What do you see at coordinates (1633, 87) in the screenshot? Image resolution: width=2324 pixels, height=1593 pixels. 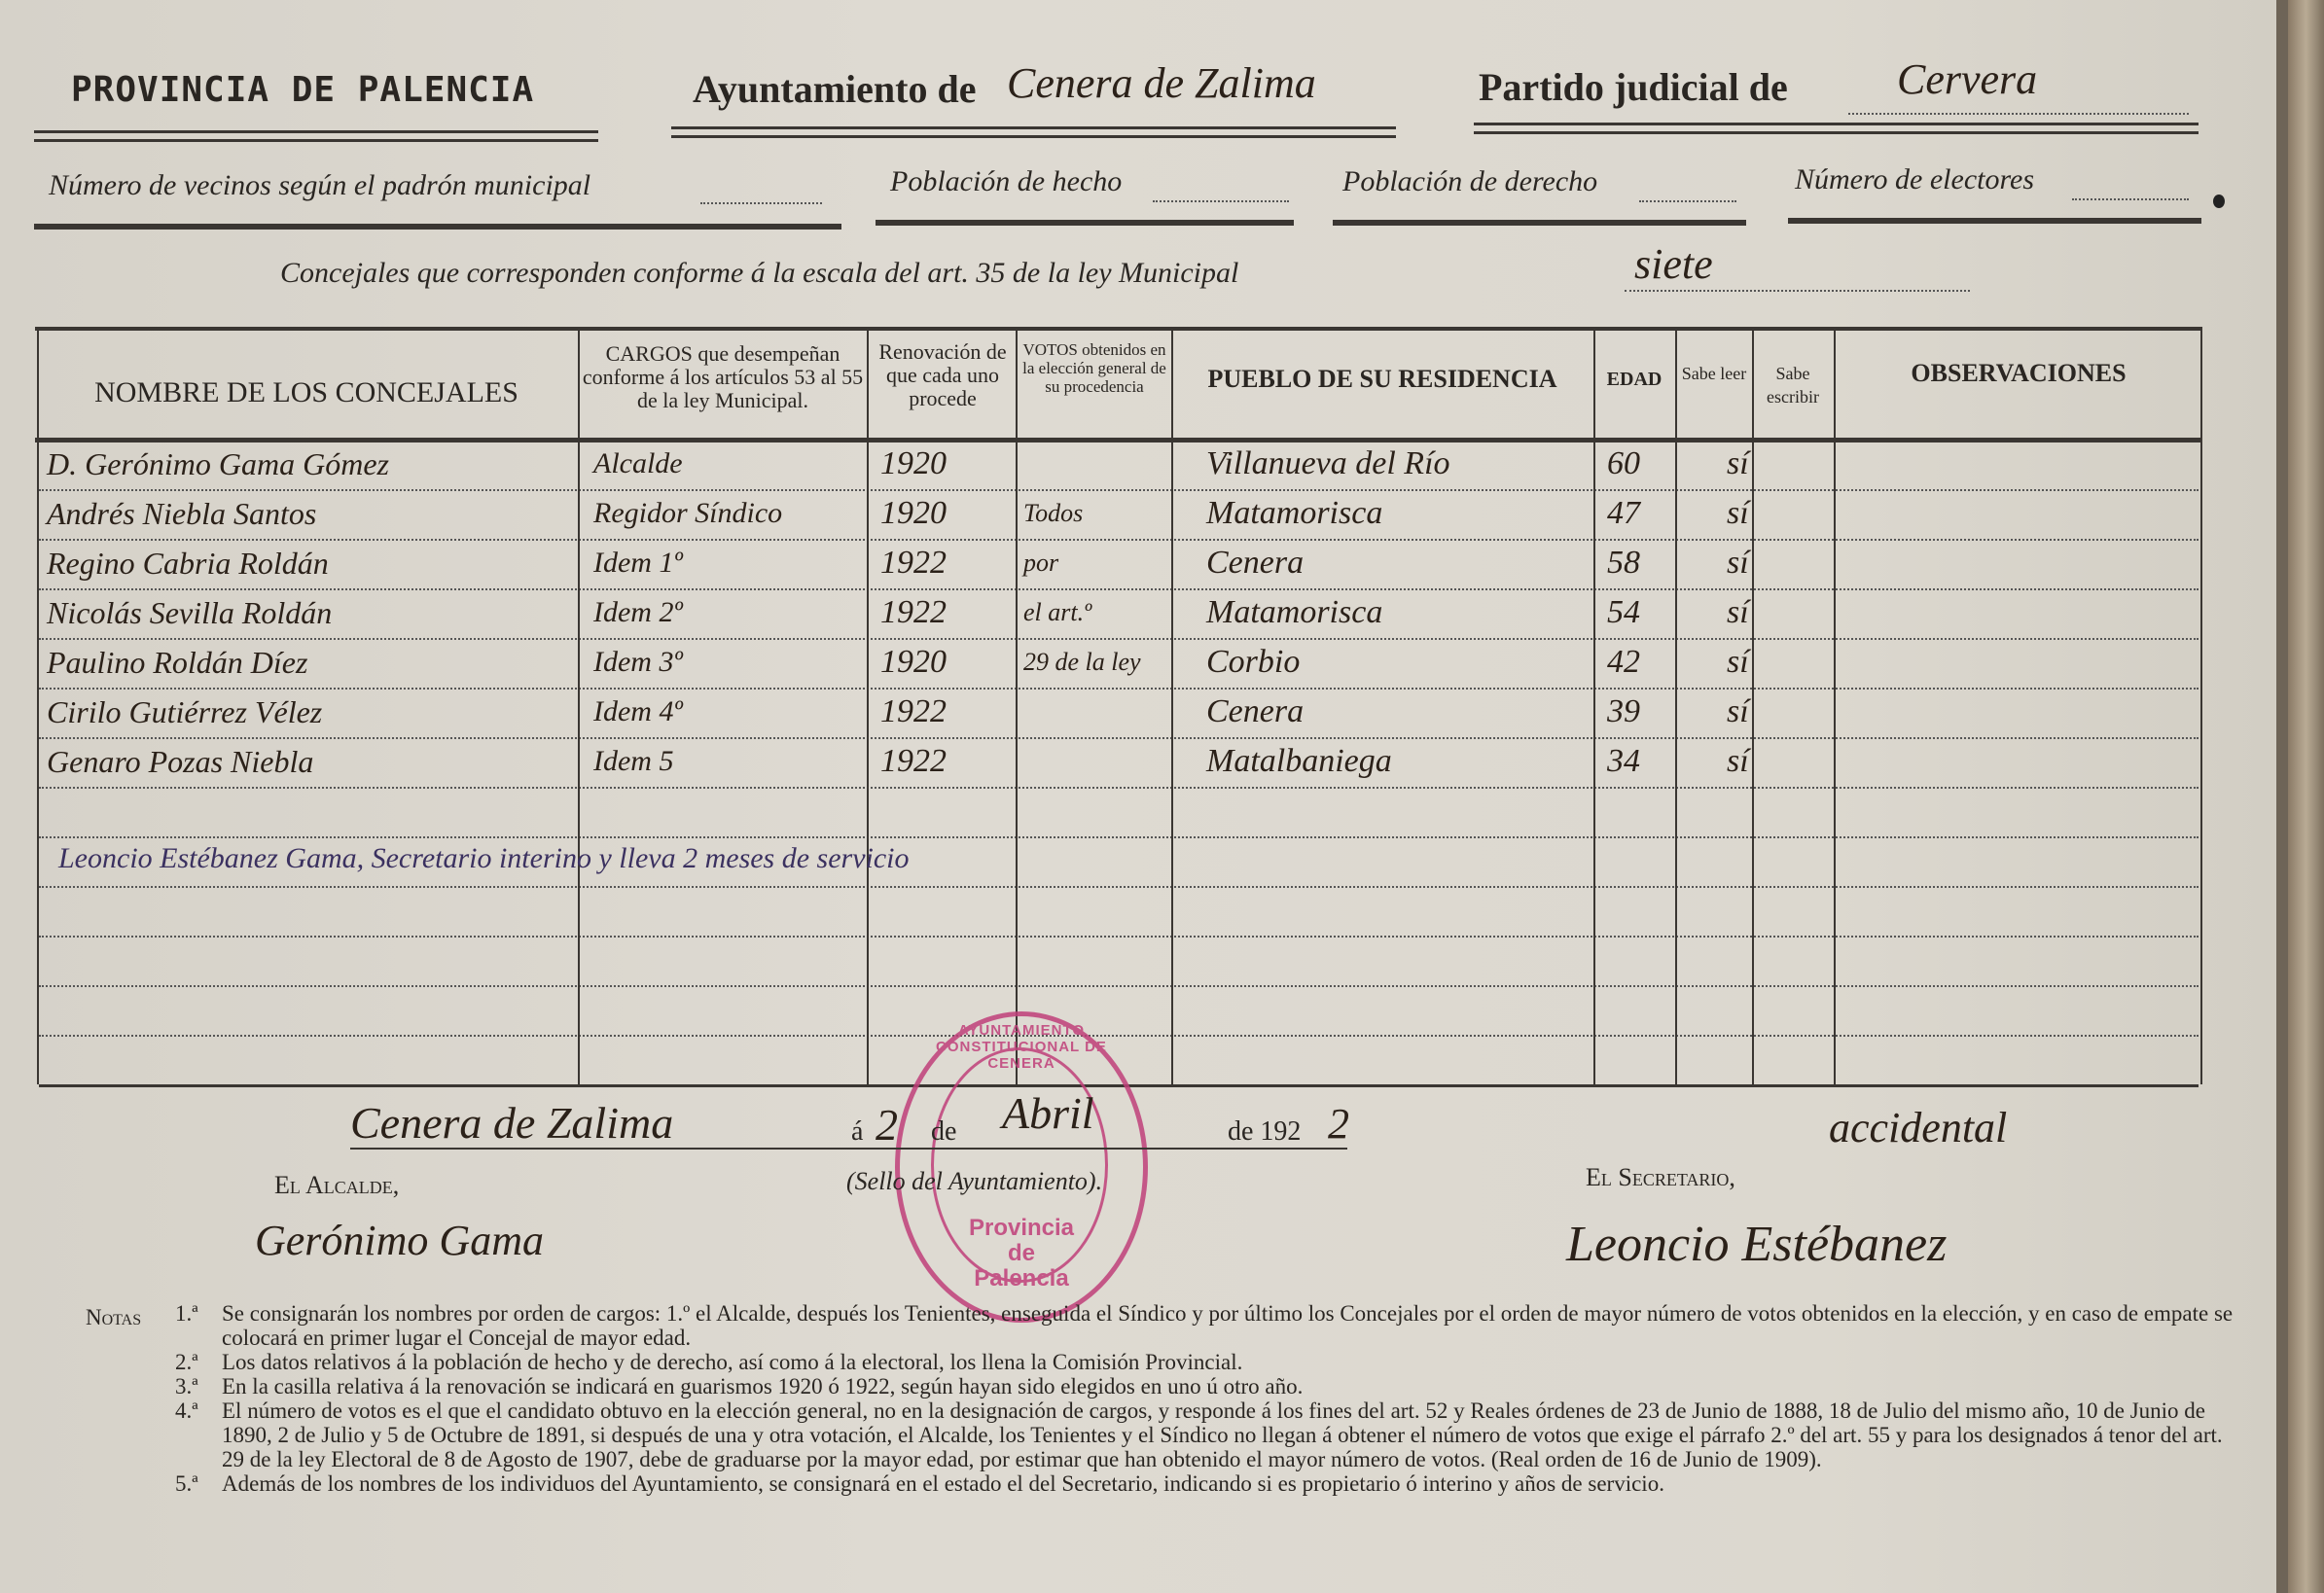 I see `partido-label: Partido judicial de` at bounding box center [1633, 87].